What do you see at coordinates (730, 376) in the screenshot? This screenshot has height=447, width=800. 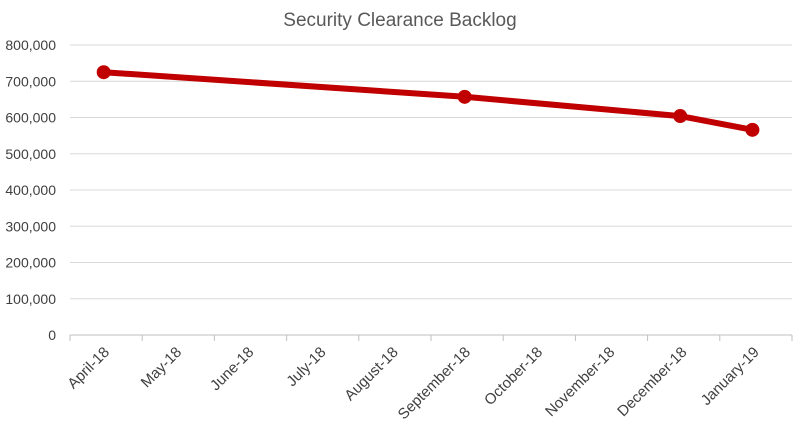 I see `x-tick-label: January-19` at bounding box center [730, 376].